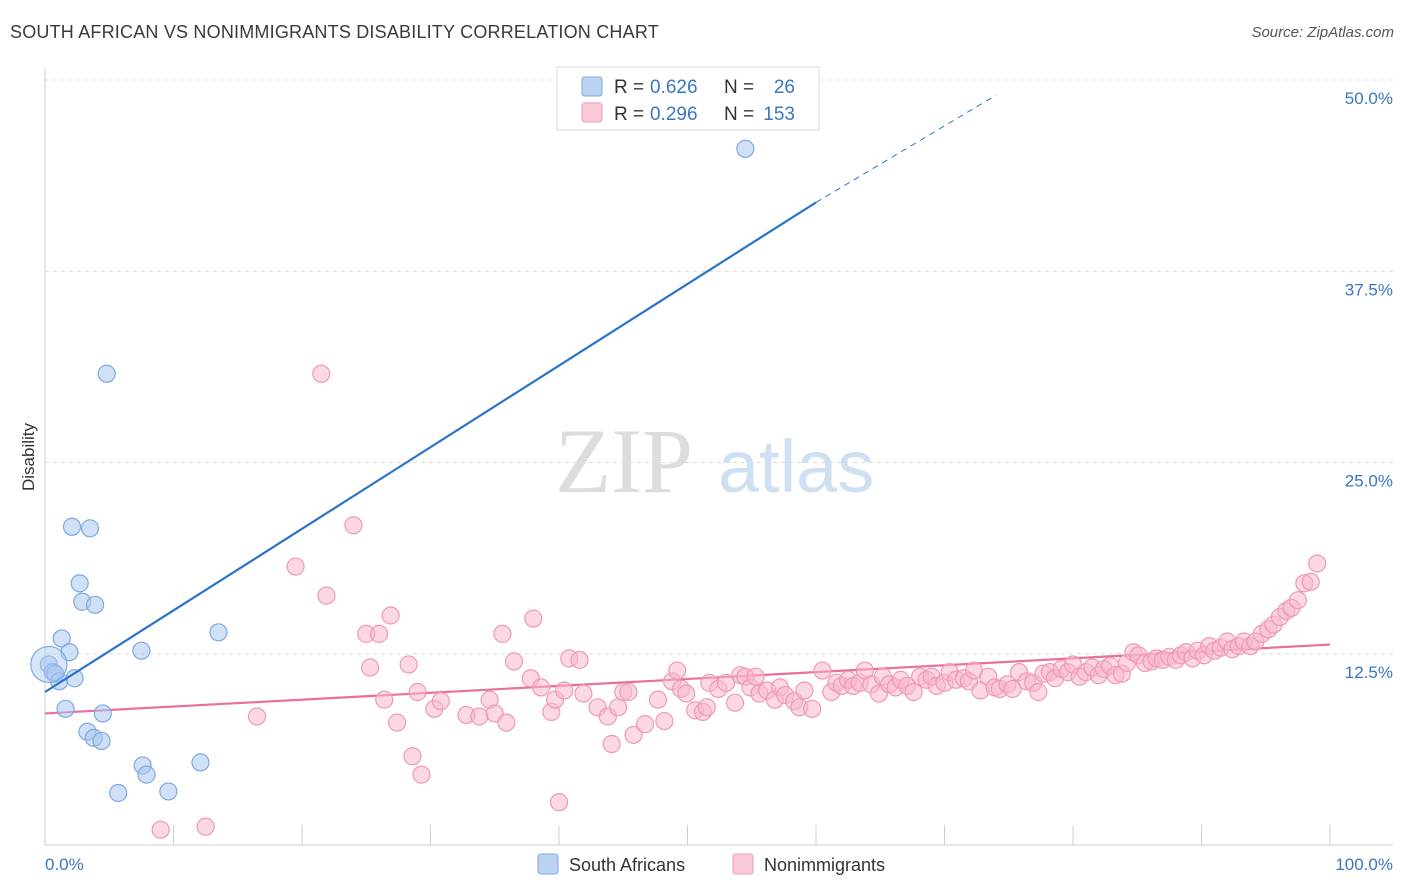  Describe the element at coordinates (779, 114) in the screenshot. I see `stats-n-value-nonimmigrants: 153` at that location.